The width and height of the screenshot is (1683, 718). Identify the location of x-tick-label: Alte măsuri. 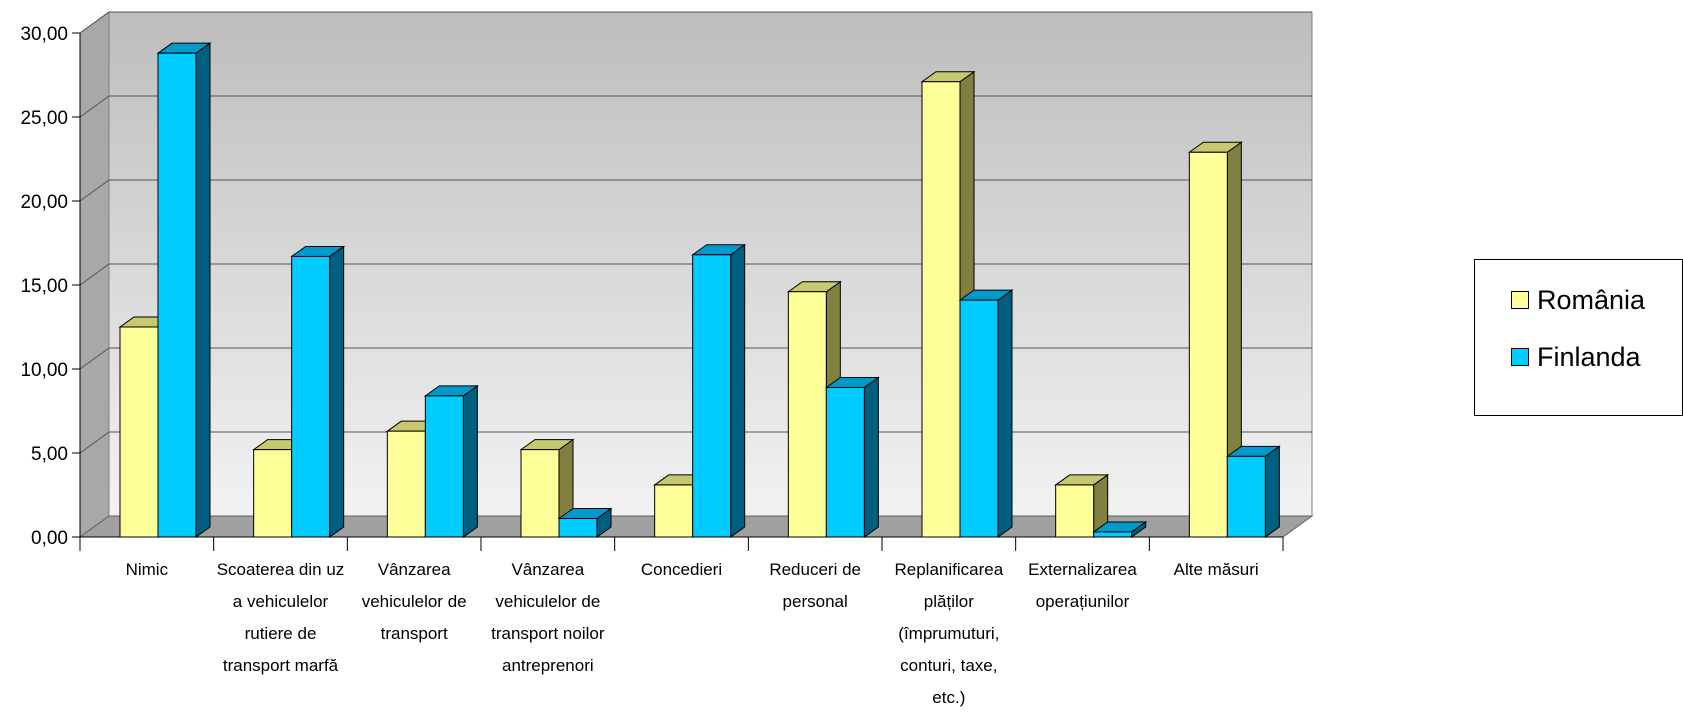
(1216, 569).